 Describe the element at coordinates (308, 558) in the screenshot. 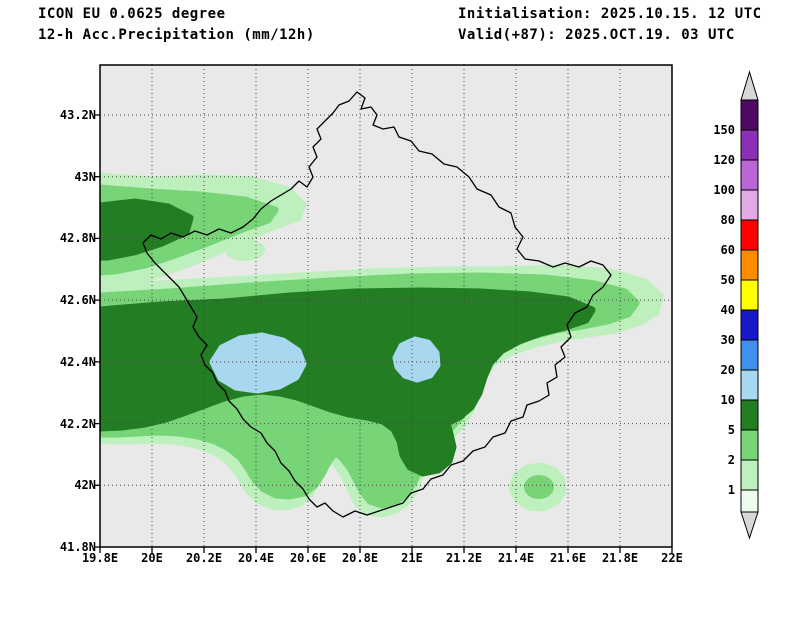

I see `x-tick-label: 20.6E` at that location.